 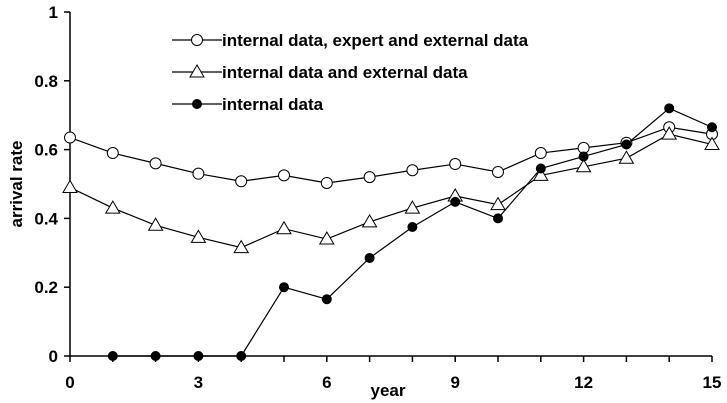 What do you see at coordinates (53, 356) in the screenshot?
I see `y-tick-label: 0` at bounding box center [53, 356].